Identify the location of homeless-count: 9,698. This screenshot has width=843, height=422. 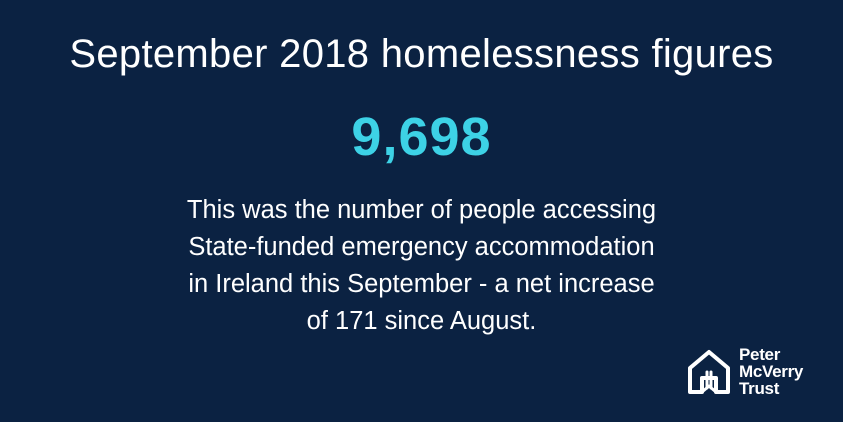
(421, 137).